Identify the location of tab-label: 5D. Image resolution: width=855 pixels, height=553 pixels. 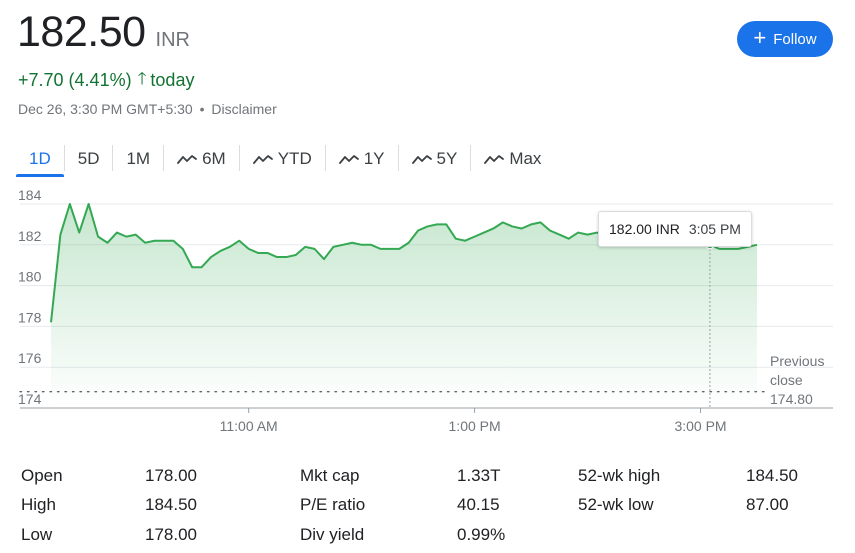
(88, 158).